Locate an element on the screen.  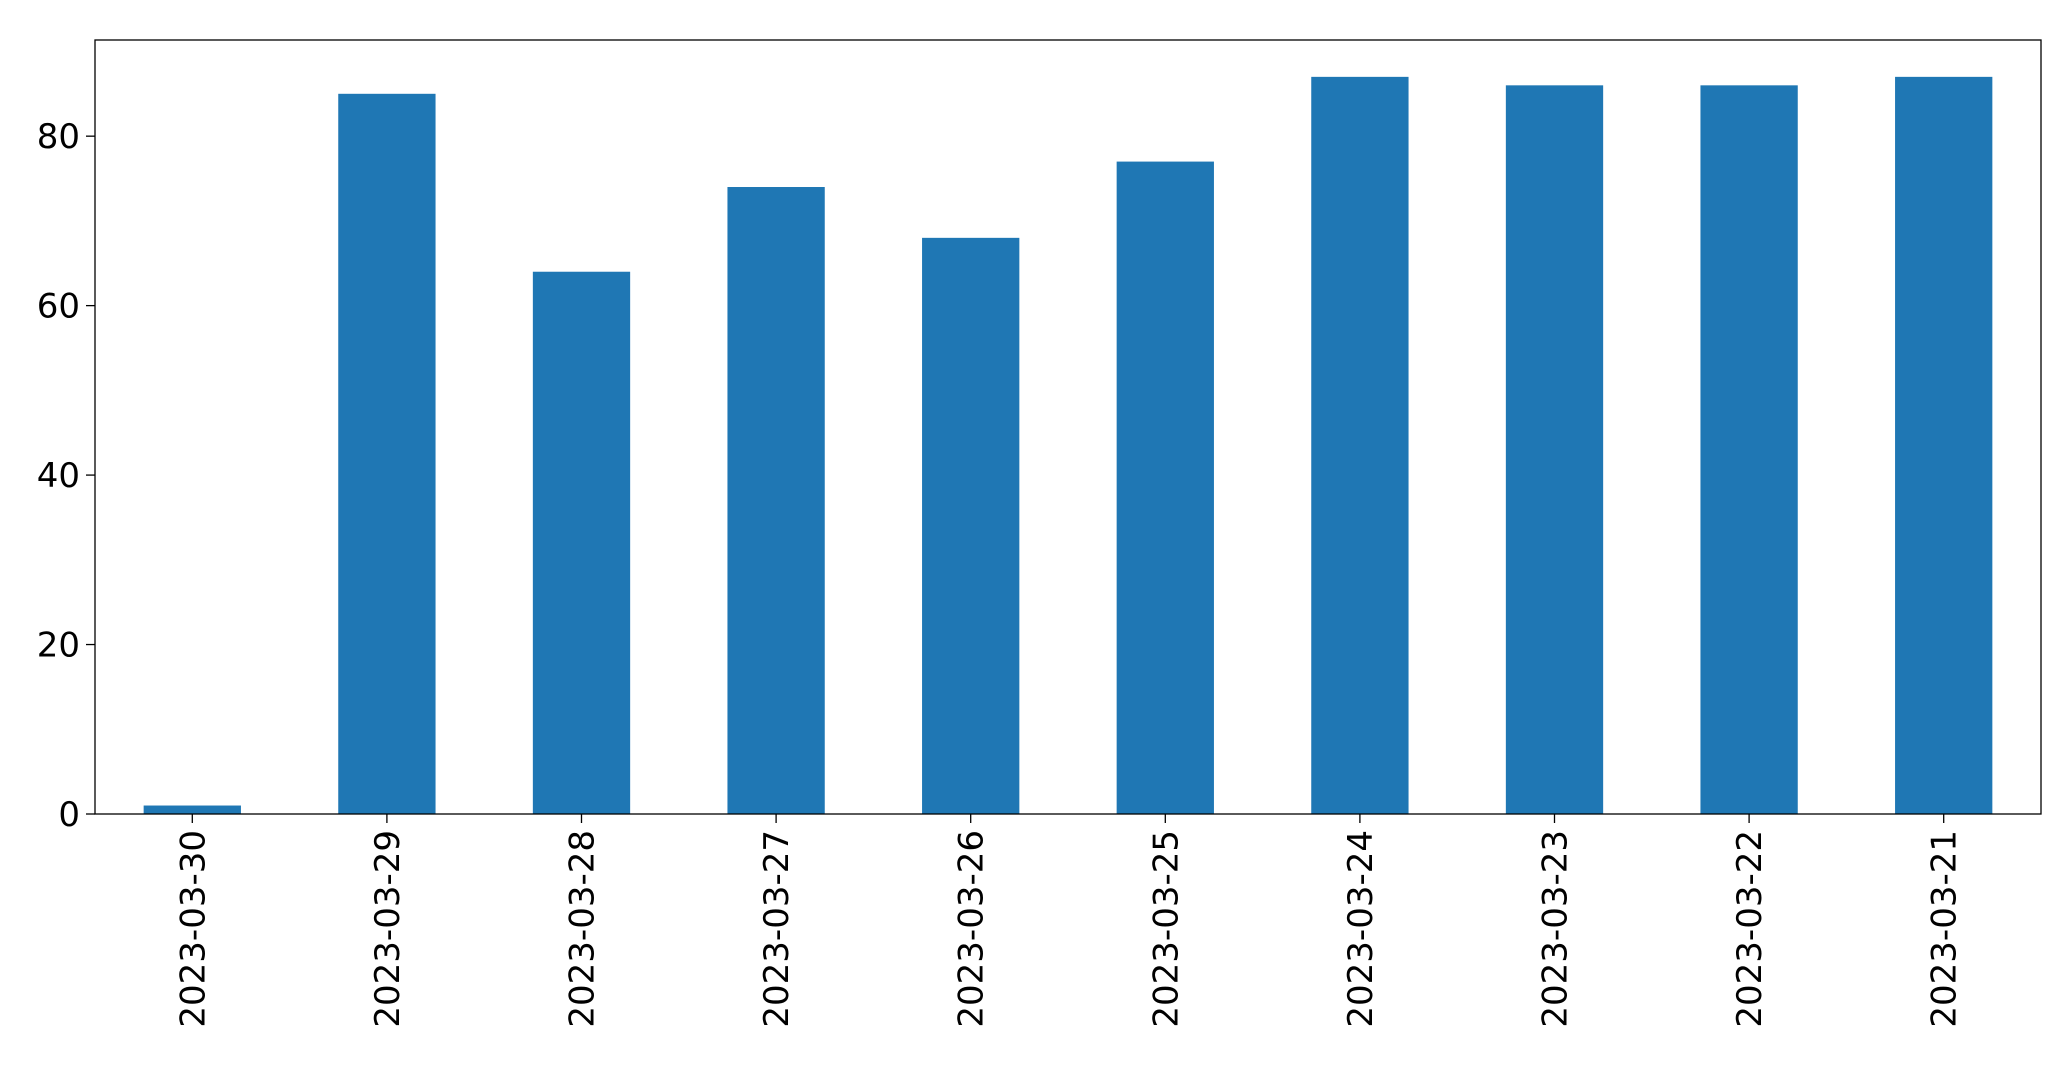
y-tick-label: 60 is located at coordinates (58, 307).